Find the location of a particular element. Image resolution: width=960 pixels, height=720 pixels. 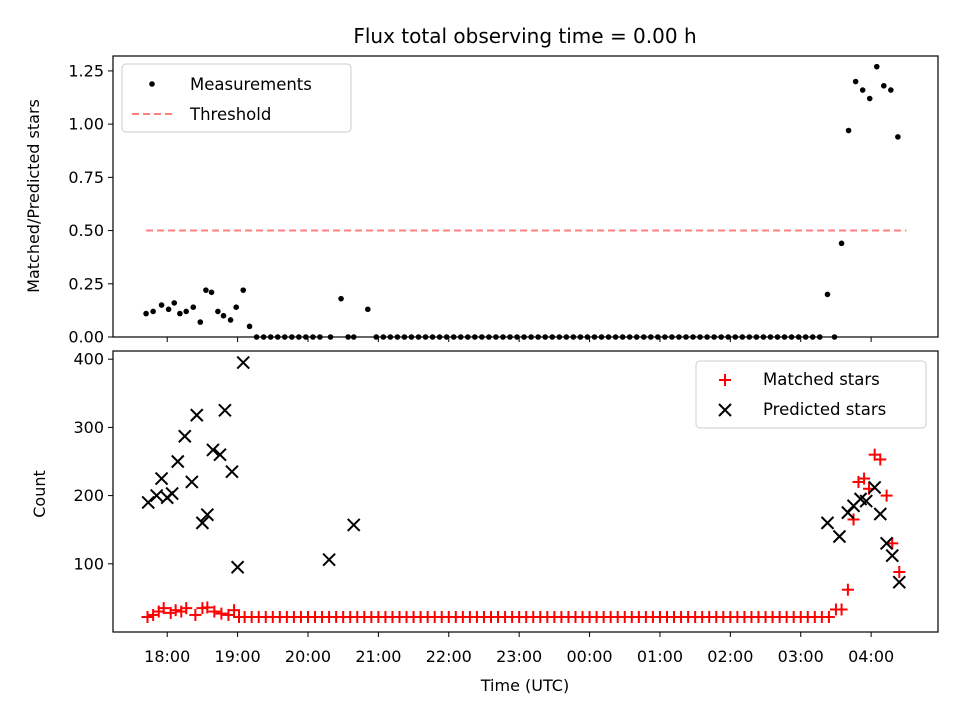

top-legend: Measurements Threshold is located at coordinates (236, 98).